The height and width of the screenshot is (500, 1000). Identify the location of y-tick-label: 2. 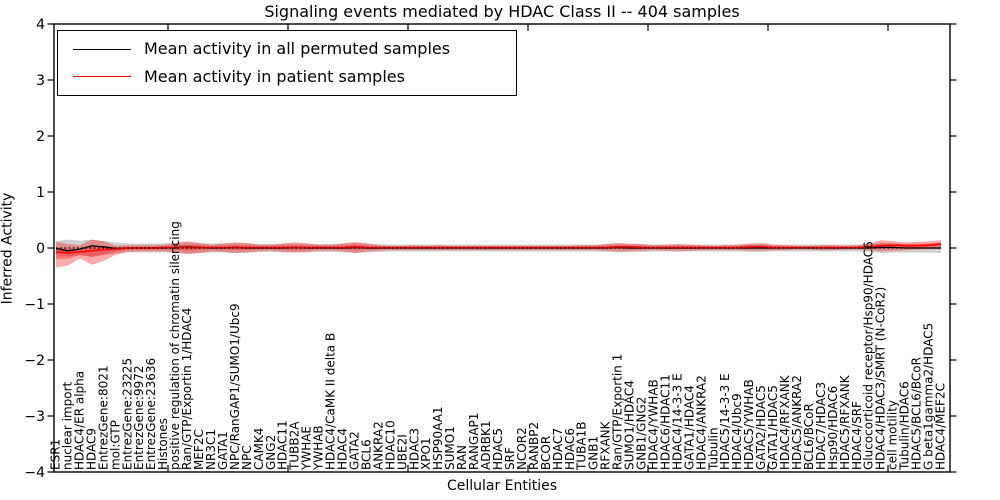
(40, 137).